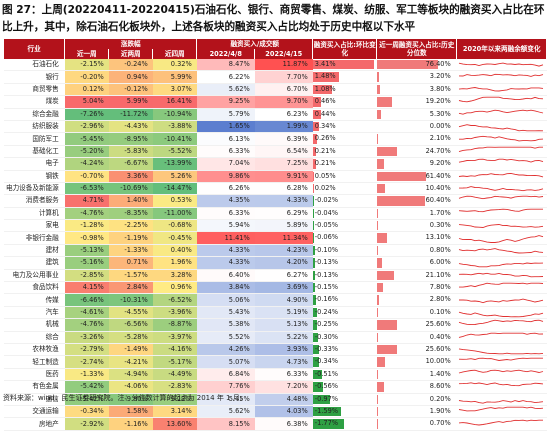 The height and width of the screenshot is (431, 550). I want to click on change-w2: -4.06%, so click(131, 387).